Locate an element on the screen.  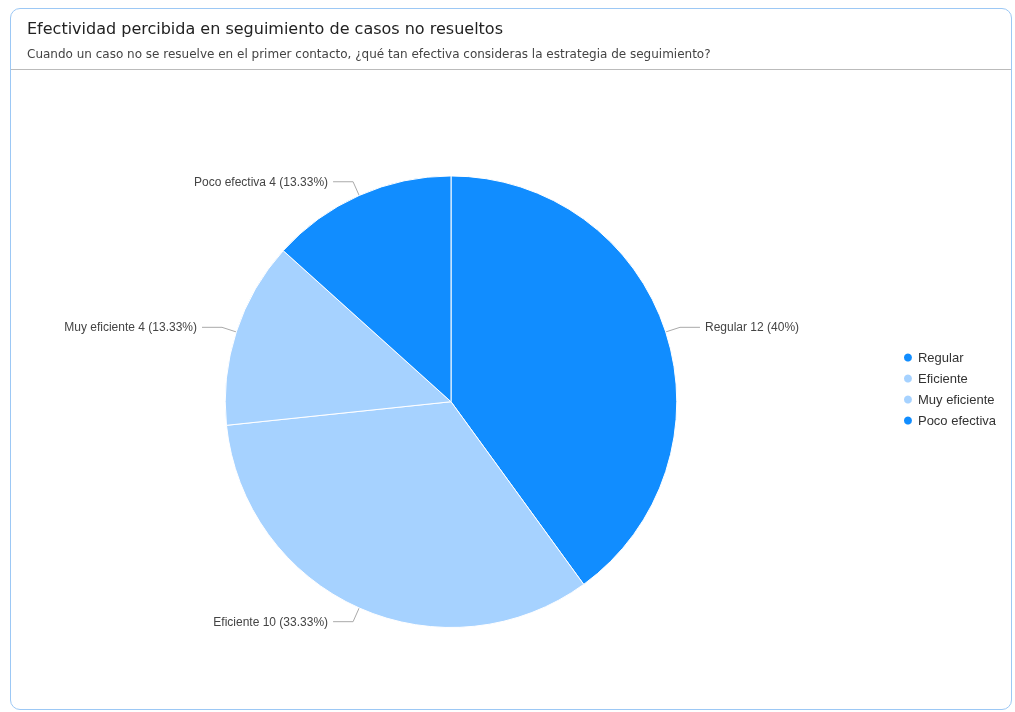
category-label: Poco efectiva 4 (13.33%) is located at coordinates (261, 181).